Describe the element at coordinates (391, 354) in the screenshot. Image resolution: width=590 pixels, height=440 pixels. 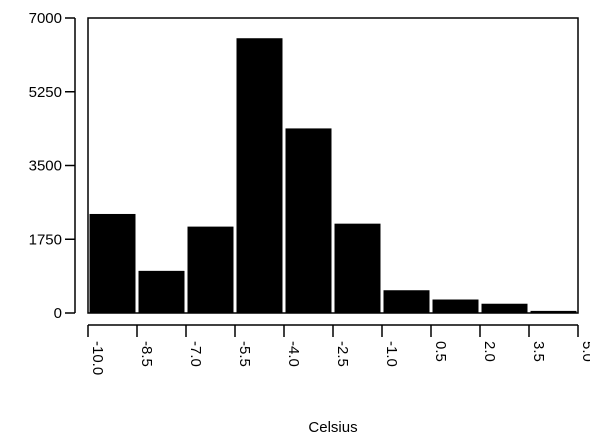
I see `x-tick-label: -1.0` at that location.